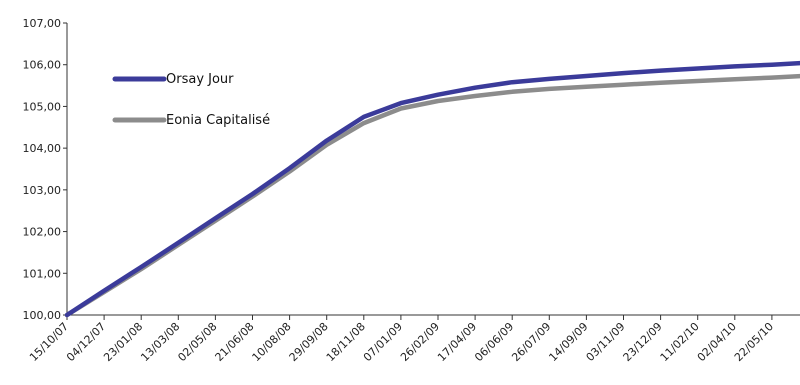  I want to click on x-tick-label: 03/11/09, so click(605, 342).